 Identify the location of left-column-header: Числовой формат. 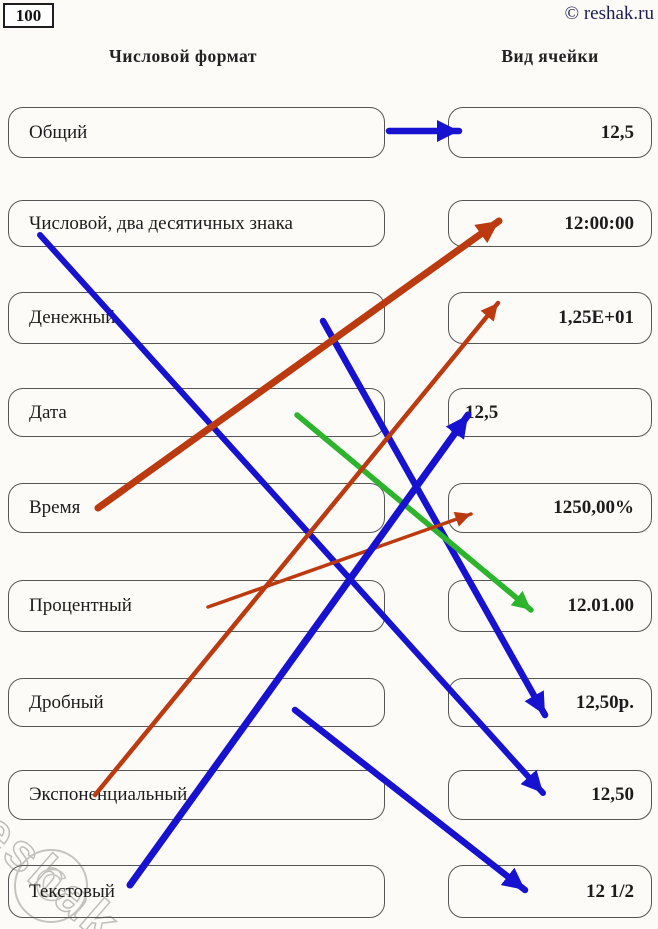
(183, 56).